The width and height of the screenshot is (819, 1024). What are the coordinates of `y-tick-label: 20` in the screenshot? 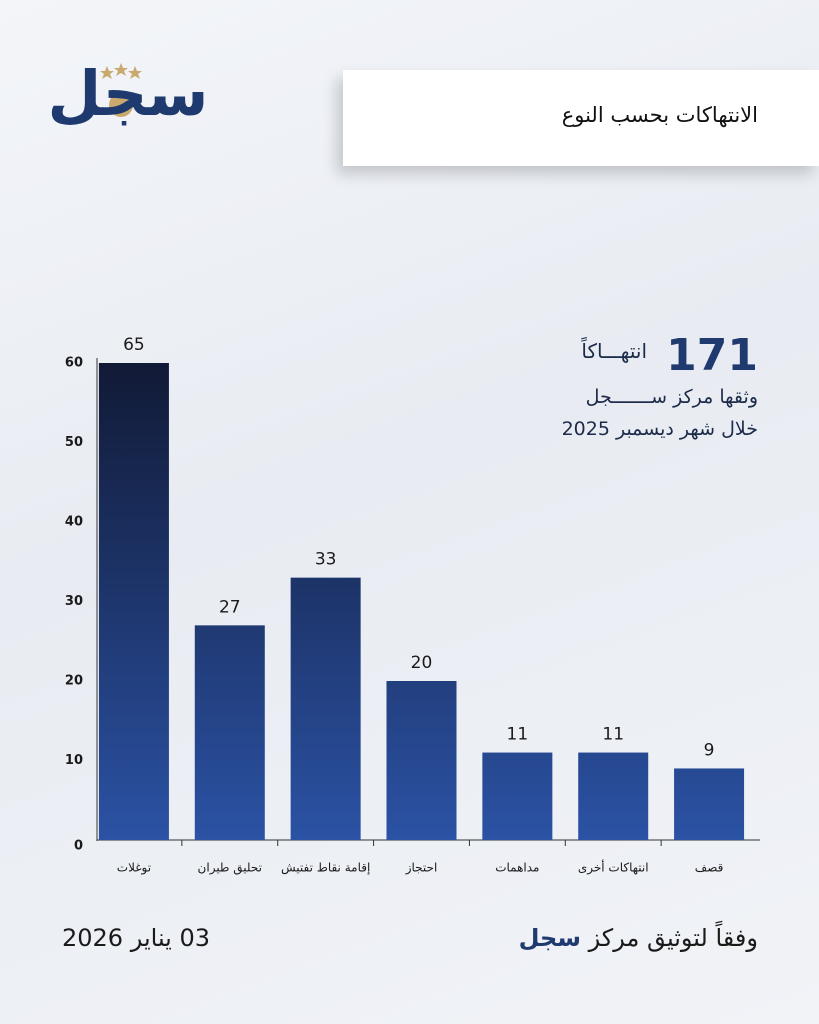 It's located at (74, 681).